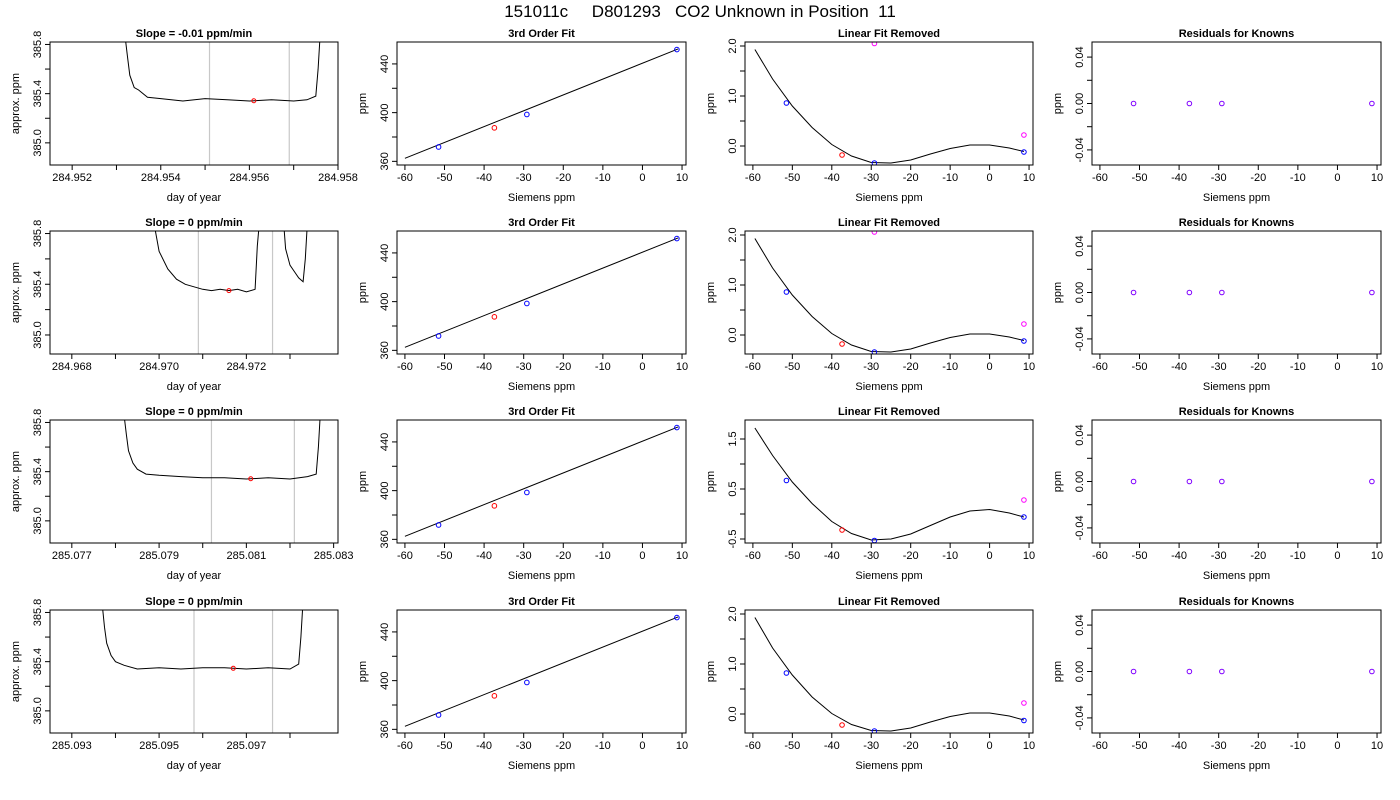  Describe the element at coordinates (72, 746) in the screenshot. I see `x-tick-label: 285.093` at that location.